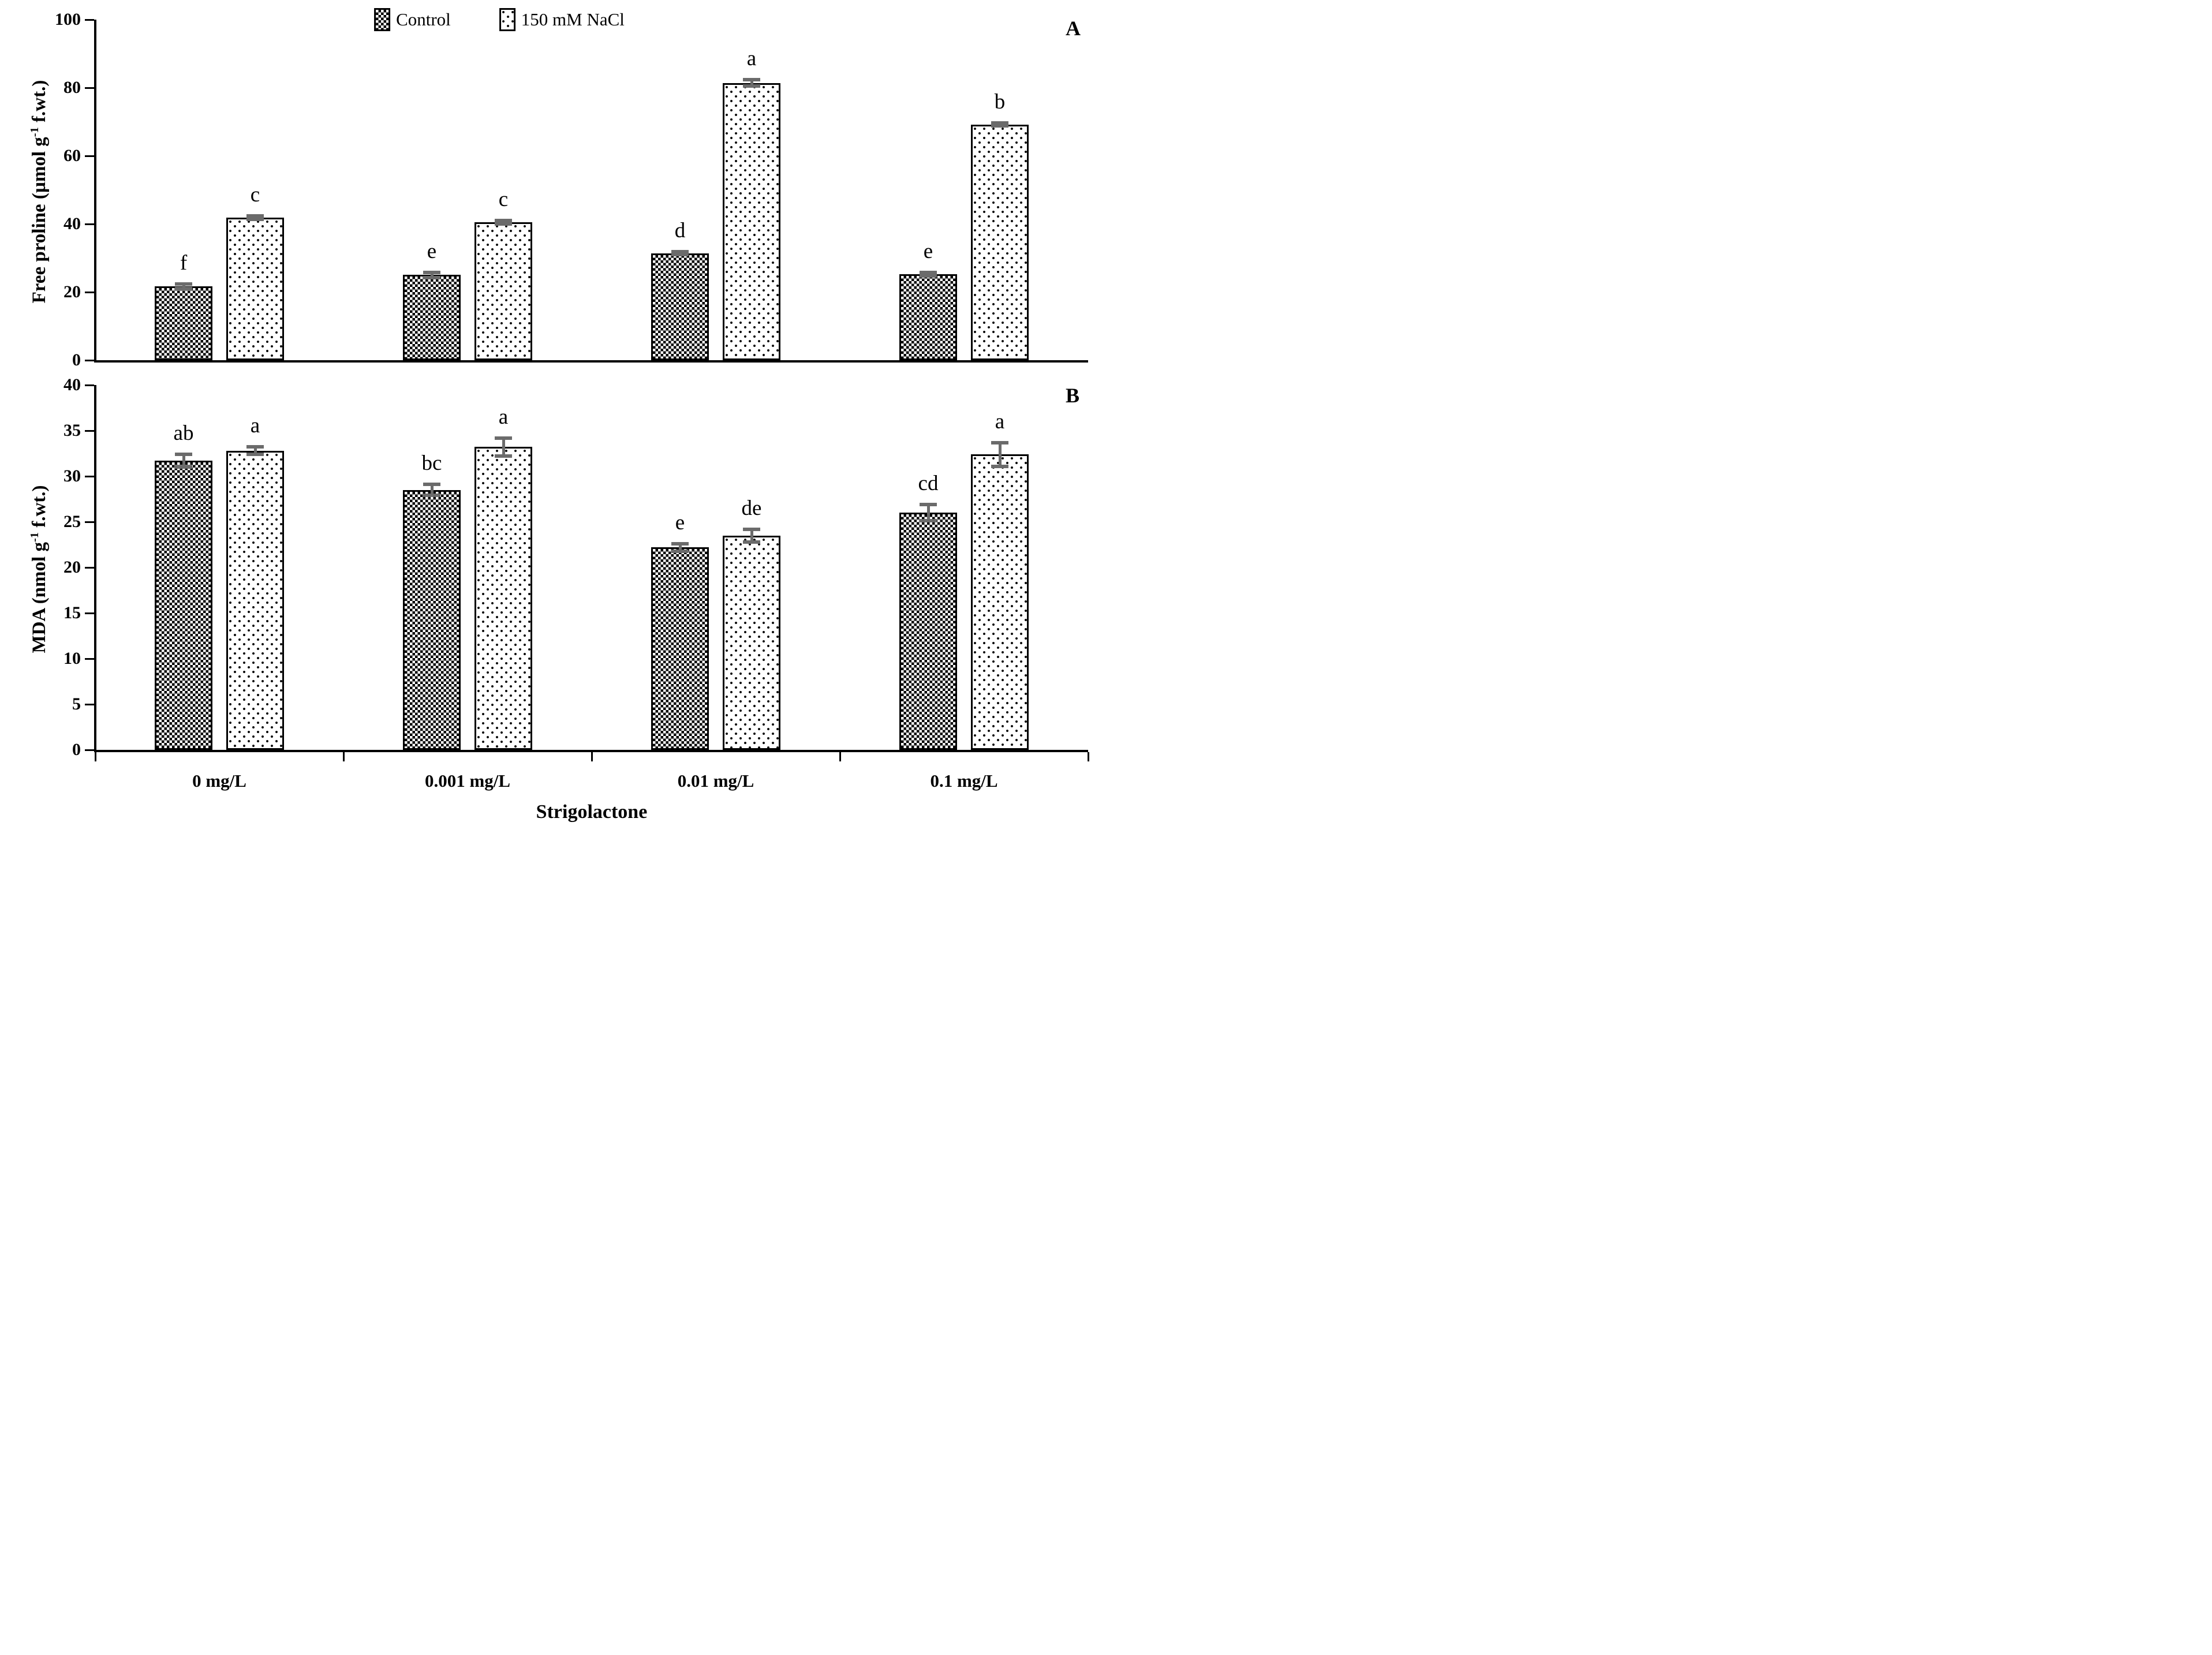  Describe the element at coordinates (72, 612) in the screenshot. I see `y-tick-label: 15` at that location.